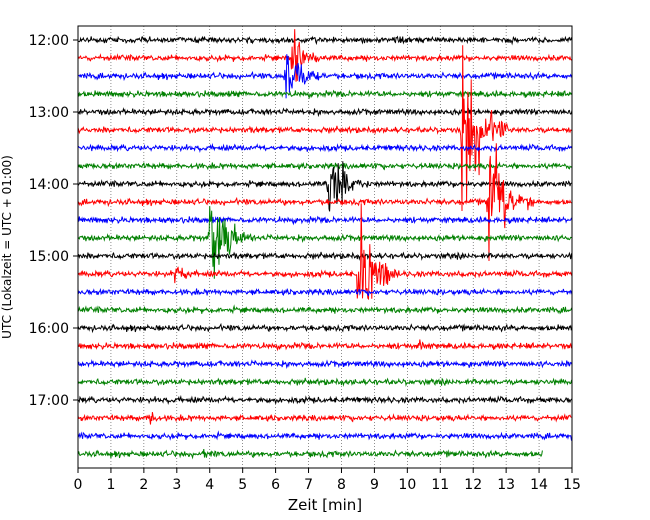 This screenshot has width=650, height=520. What do you see at coordinates (440, 485) in the screenshot?
I see `x-tick-label: 11` at bounding box center [440, 485].